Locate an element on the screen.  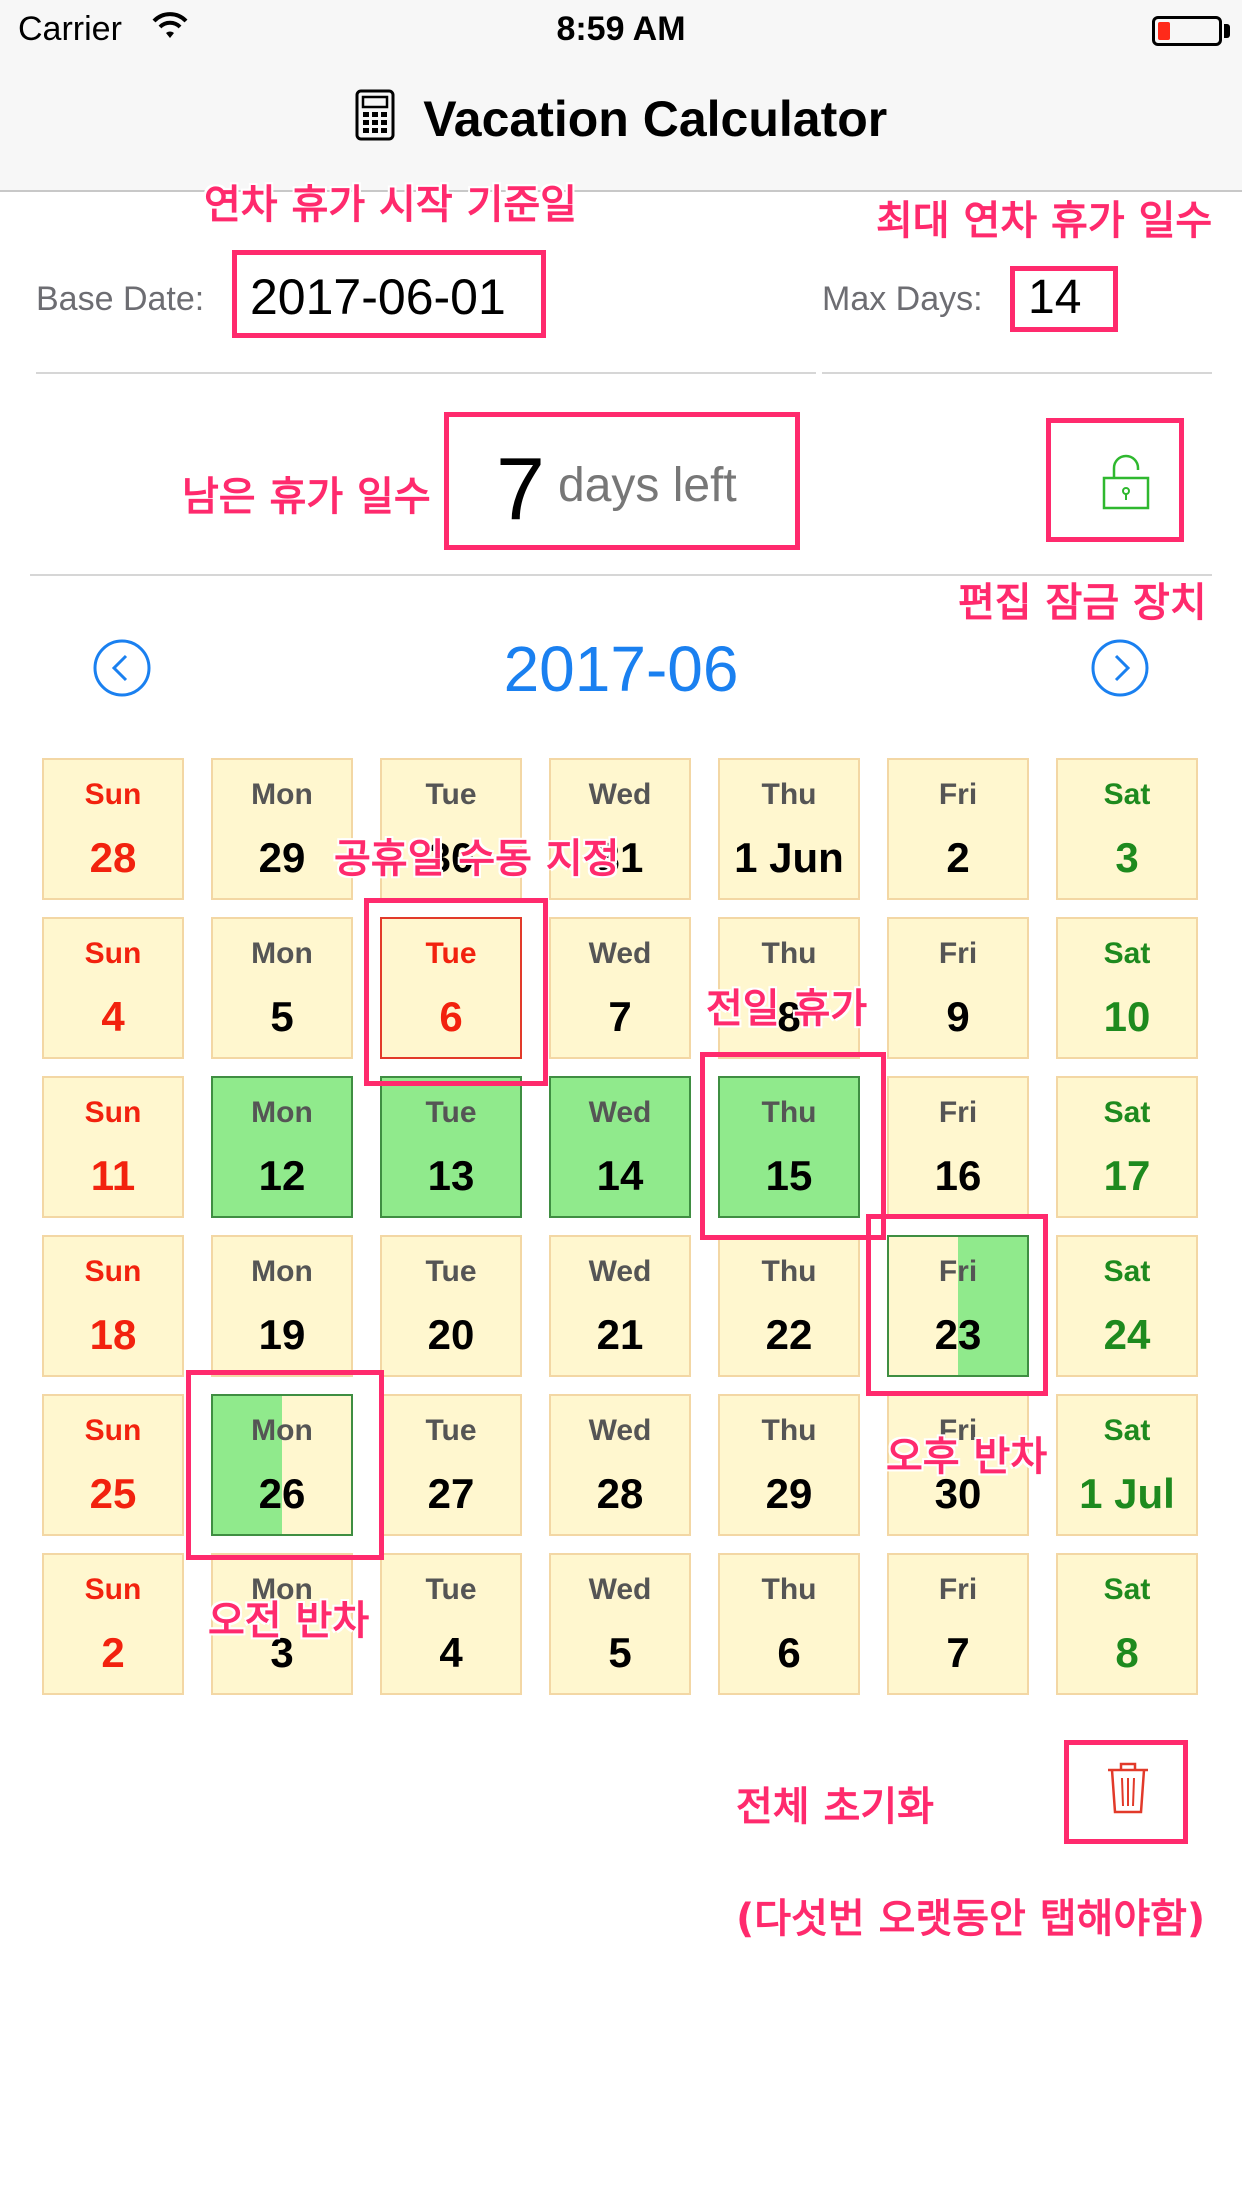
day-number: 19 is located at coordinates (282, 1334).